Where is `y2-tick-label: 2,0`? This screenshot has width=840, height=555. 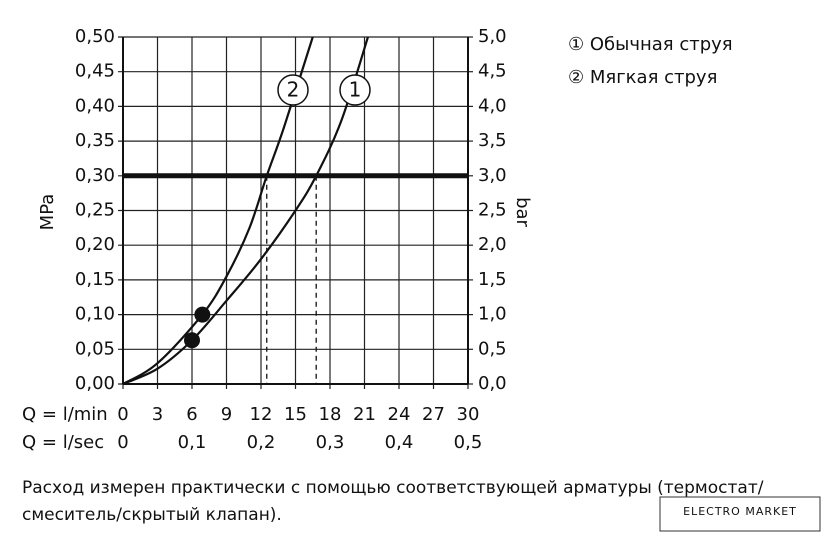 y2-tick-label: 2,0 is located at coordinates (492, 244).